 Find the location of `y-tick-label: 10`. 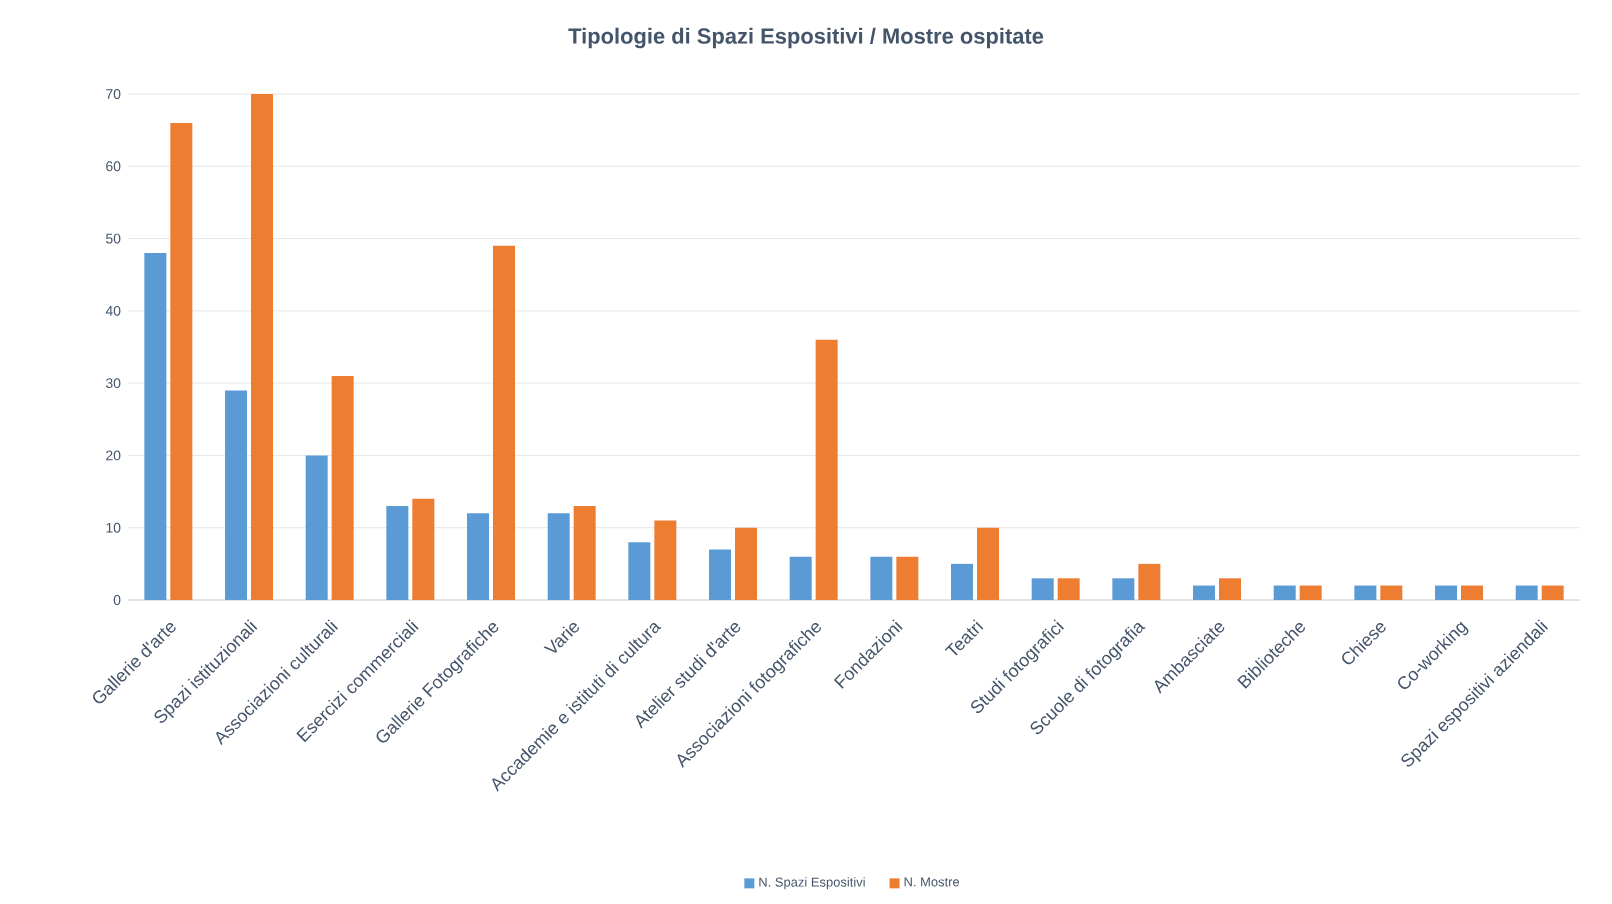

y-tick-label: 10 is located at coordinates (113, 527).